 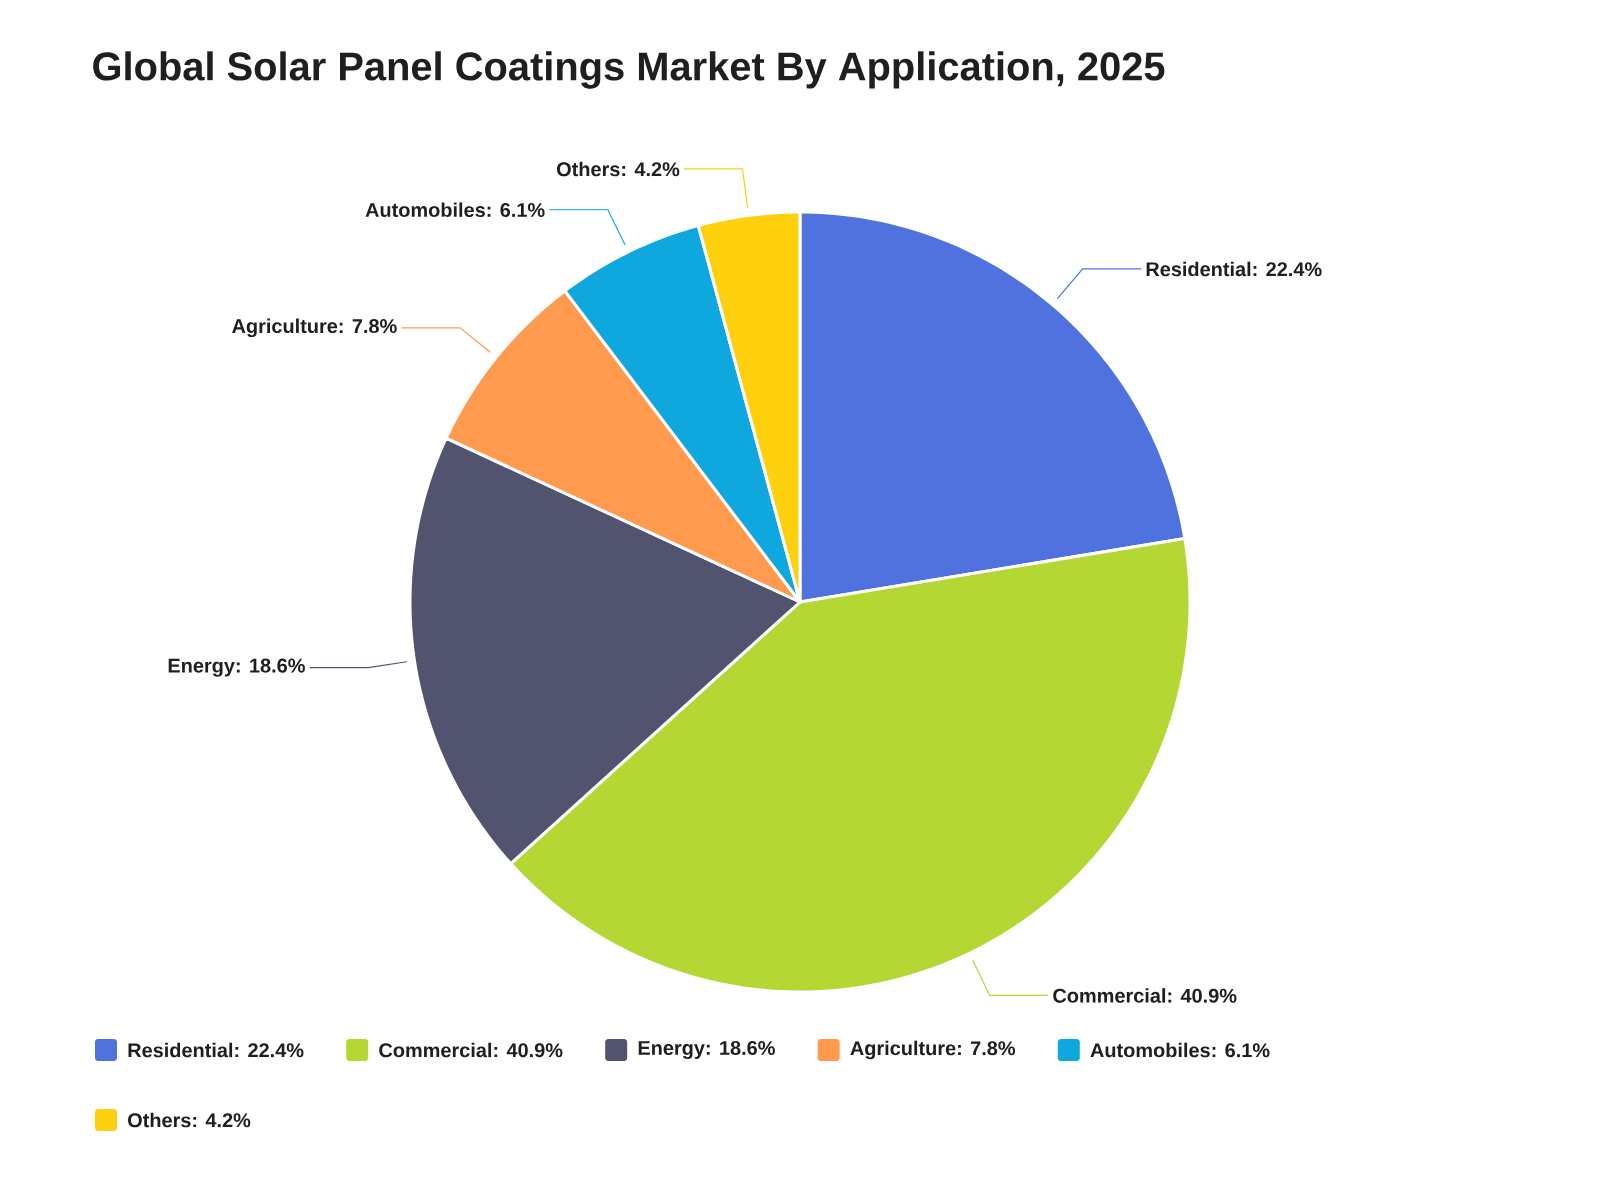 I want to click on legend-label: Agriculture, so click(x=903, y=1050).